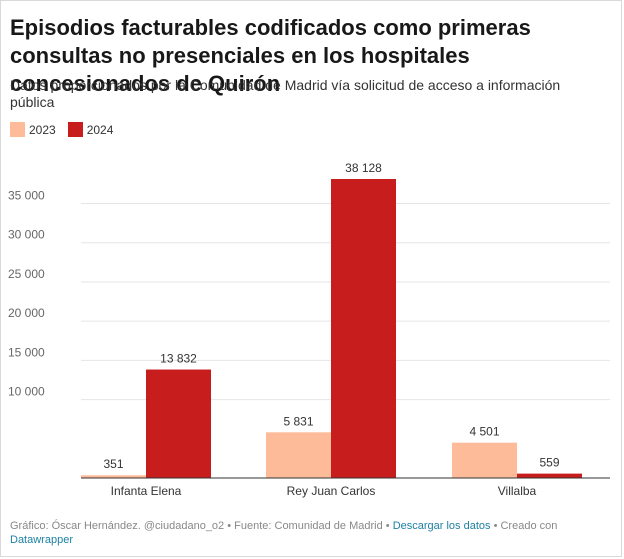  I want to click on data-label: 559, so click(549, 463).